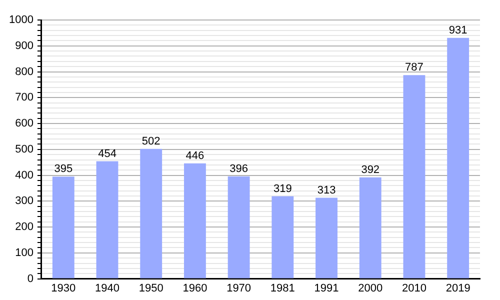 This screenshot has width=500, height=300. What do you see at coordinates (326, 288) in the screenshot?
I see `x-tick-label: 1991` at bounding box center [326, 288].